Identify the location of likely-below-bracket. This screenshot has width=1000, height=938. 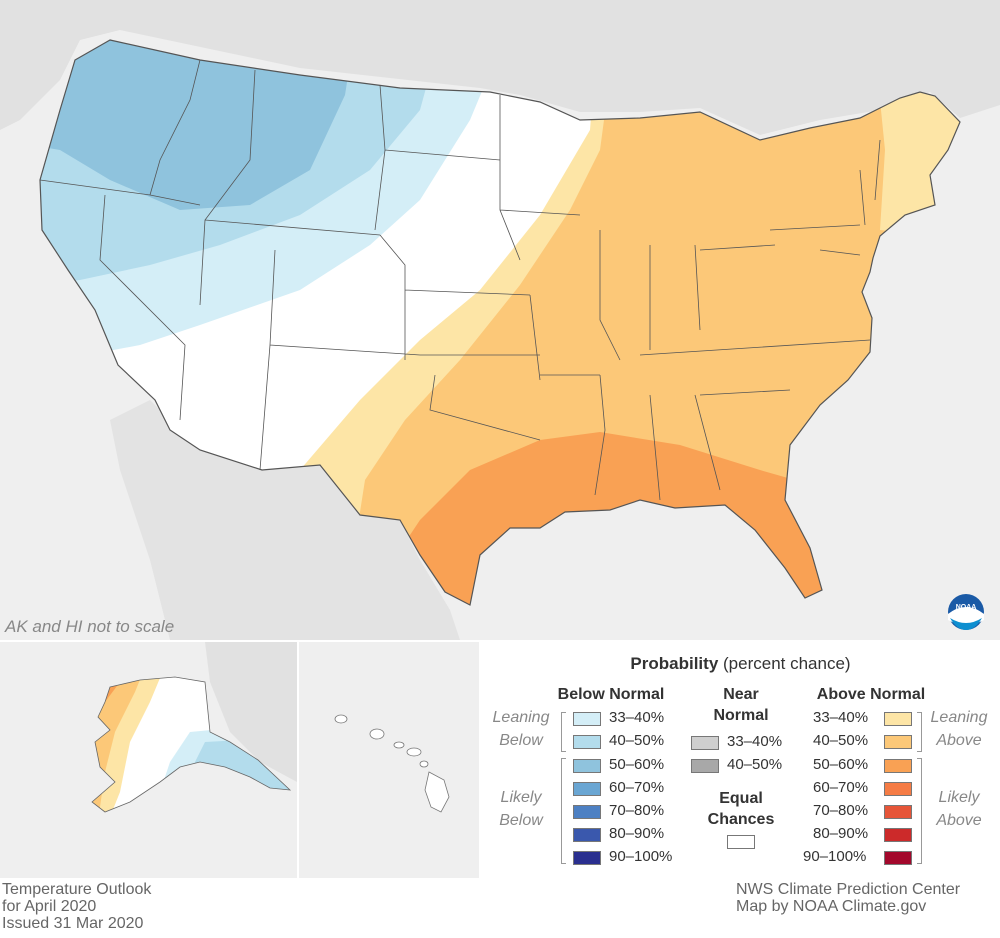
(563, 811).